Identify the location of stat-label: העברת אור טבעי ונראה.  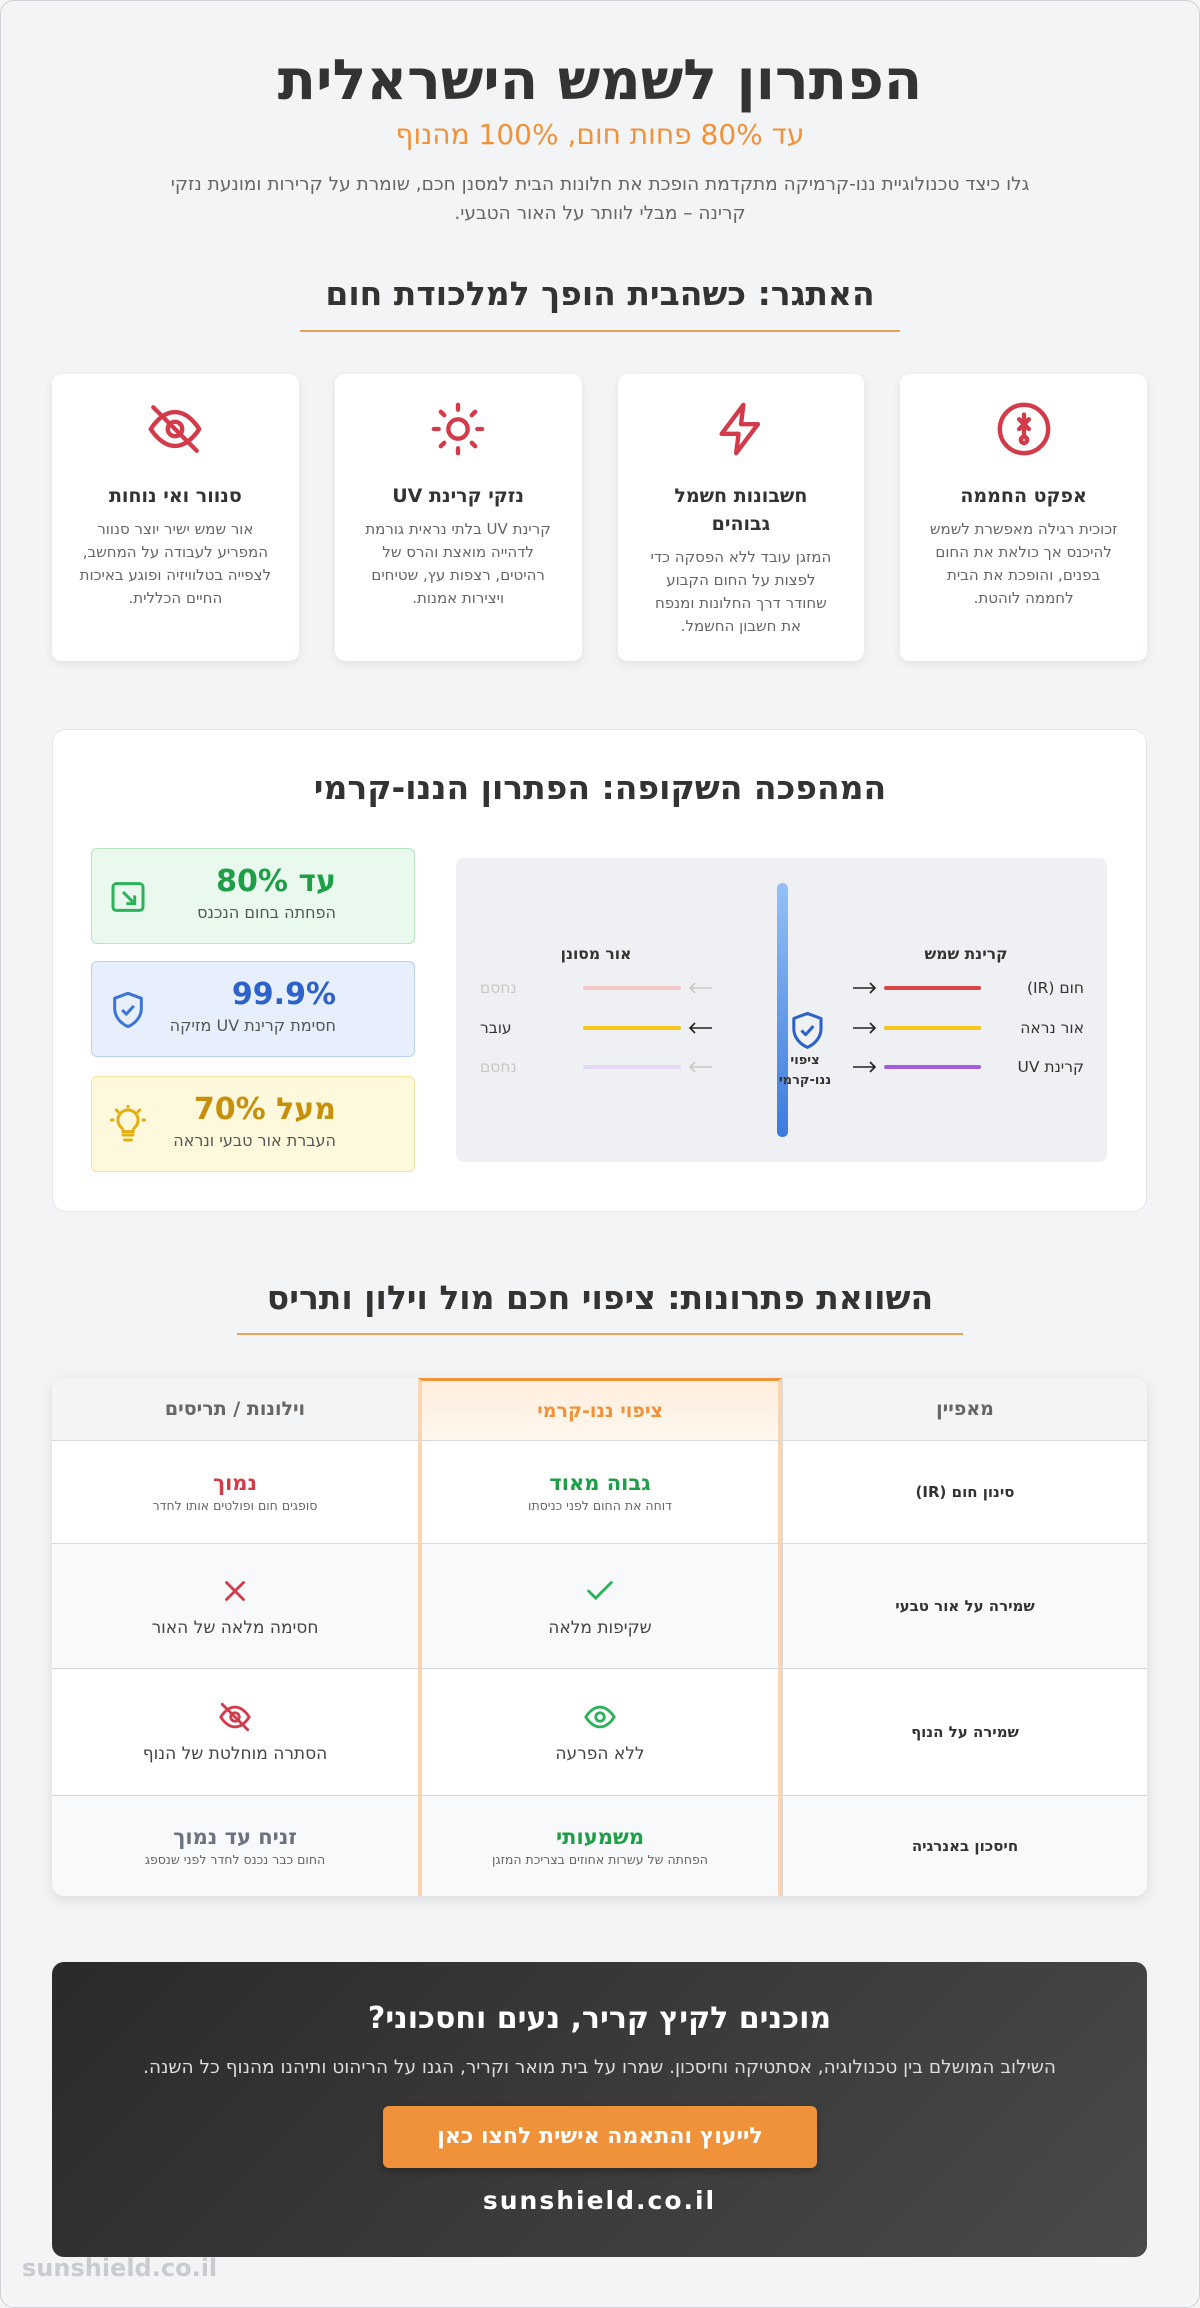
(254, 1140).